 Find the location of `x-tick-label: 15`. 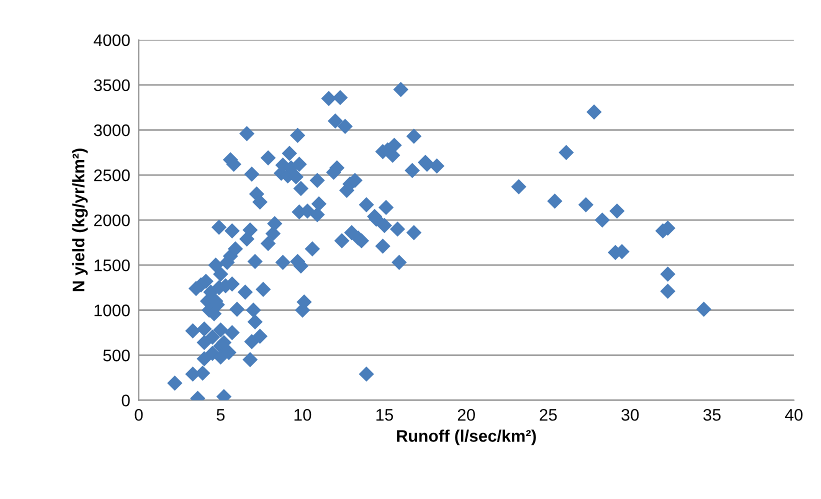

x-tick-label: 15 is located at coordinates (385, 415).